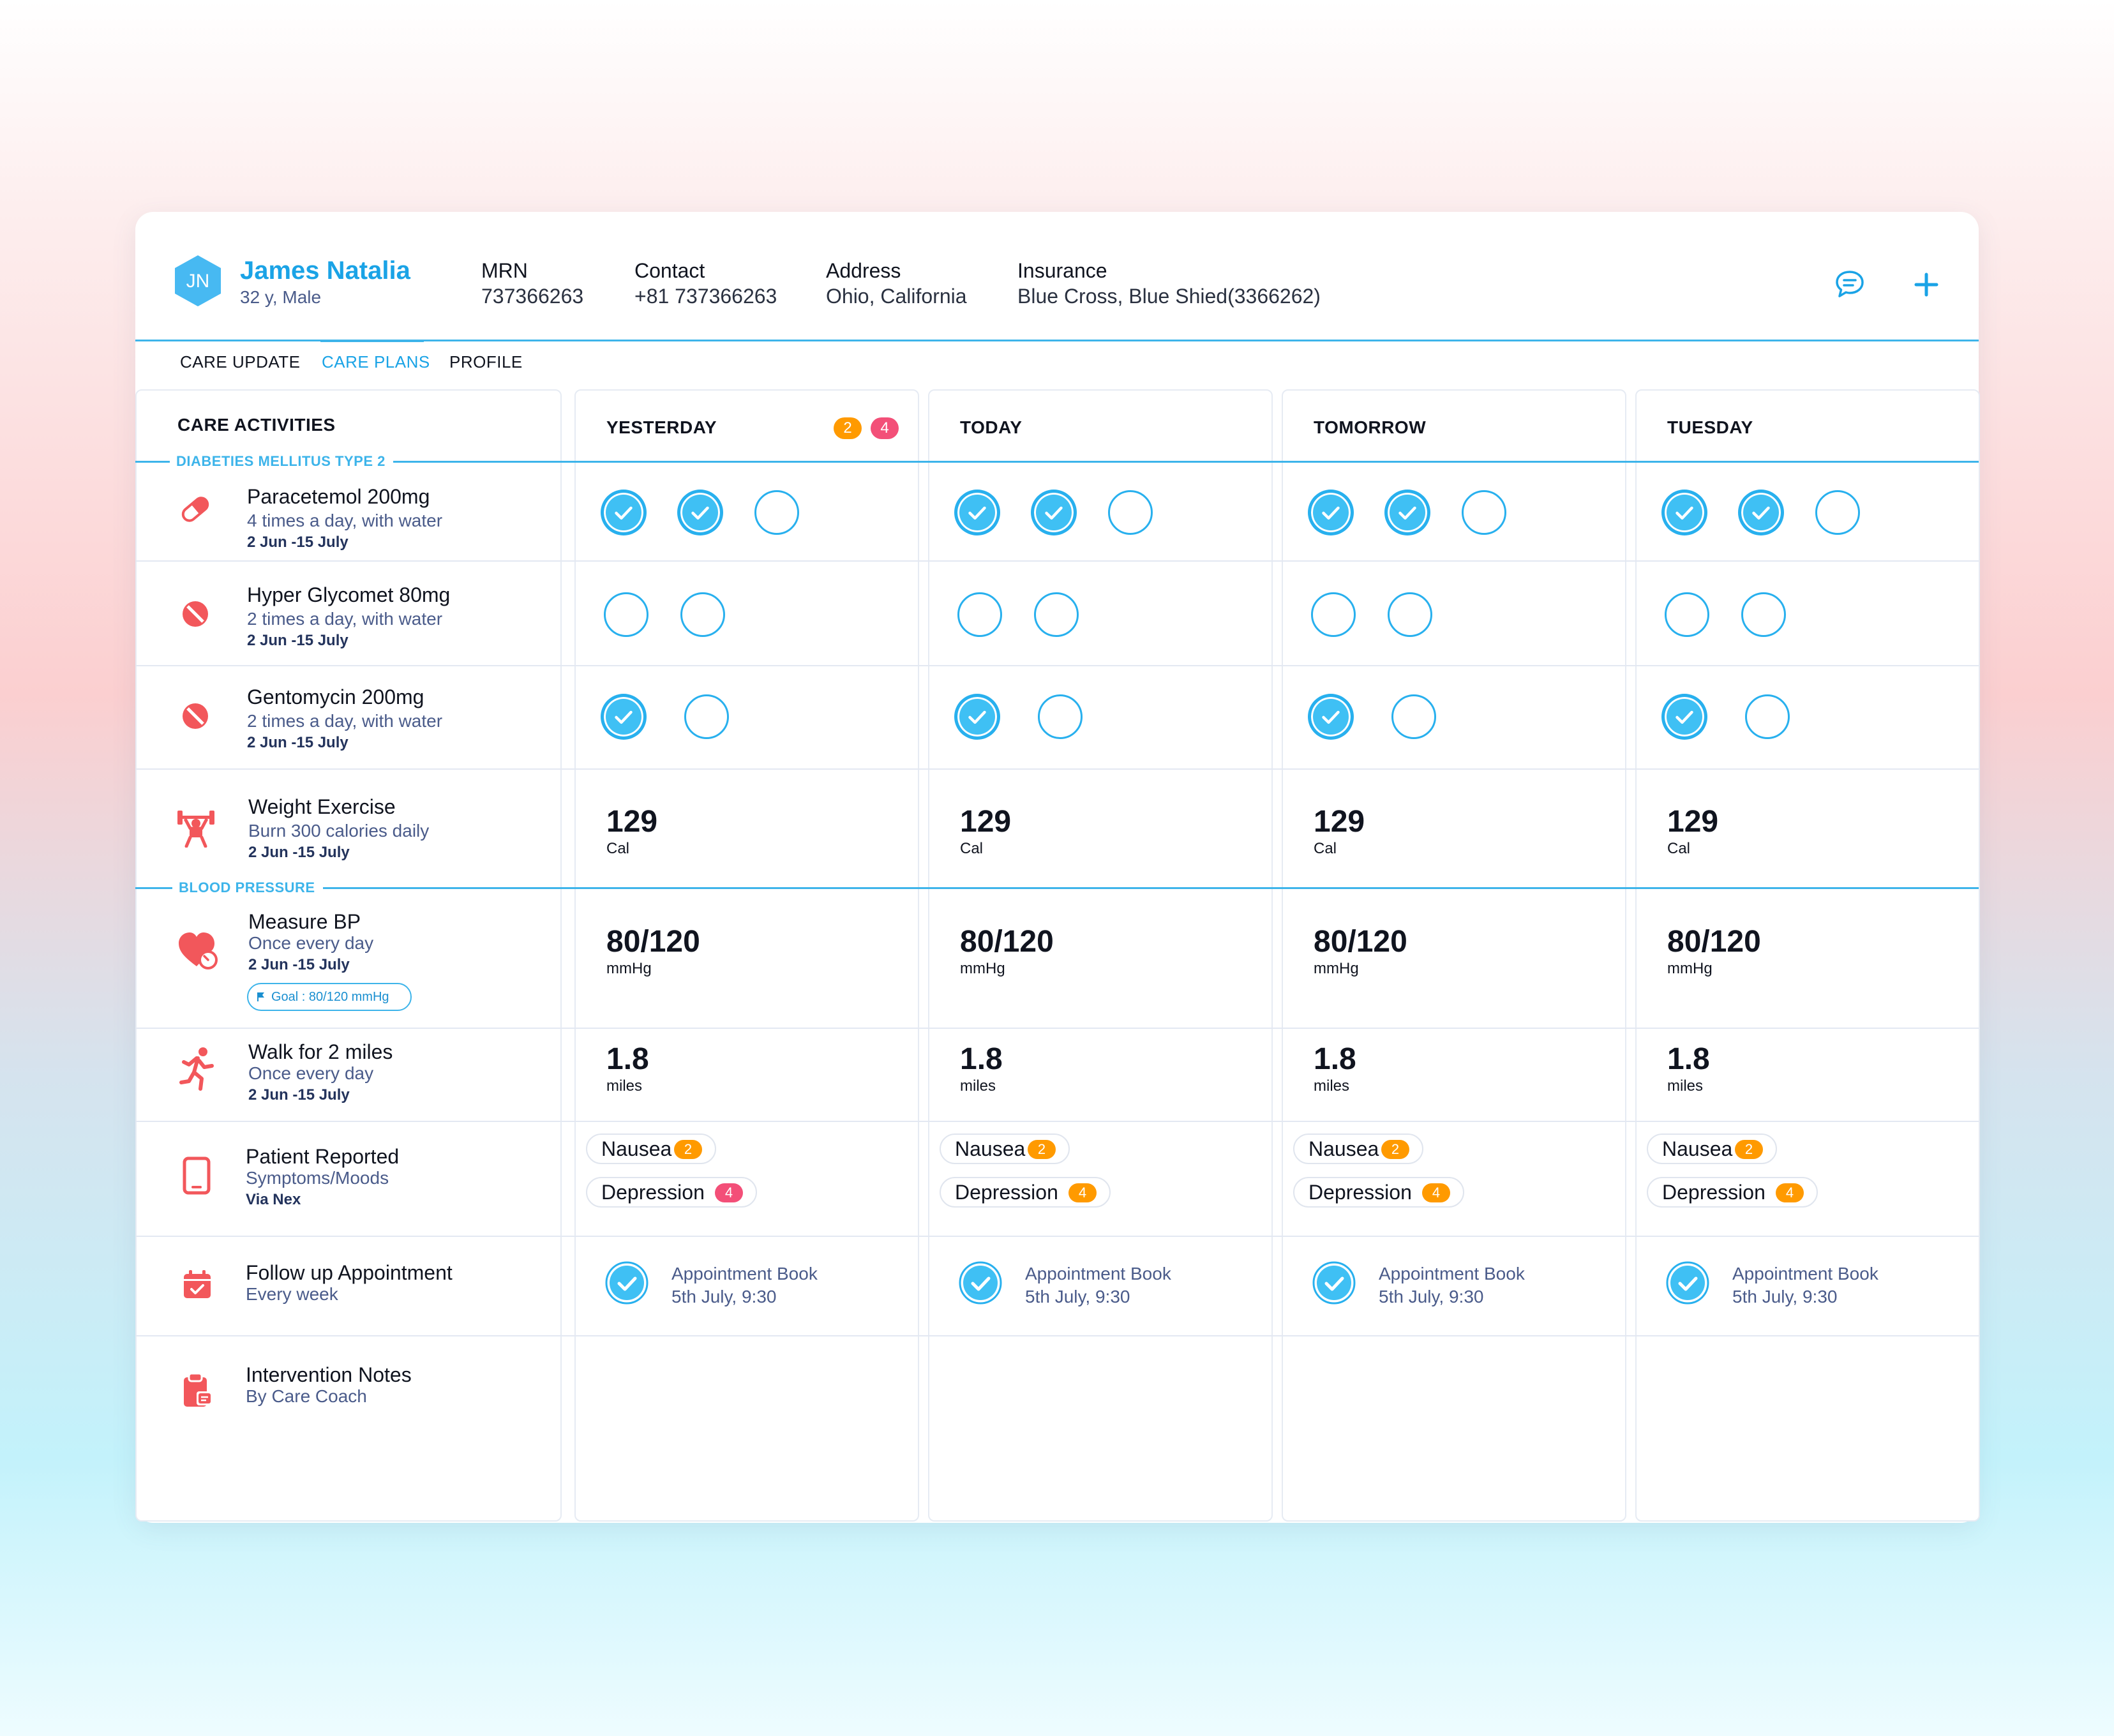 This screenshot has width=2114, height=1736. Describe the element at coordinates (486, 361) in the screenshot. I see `tab-profile: PROFILE` at that location.